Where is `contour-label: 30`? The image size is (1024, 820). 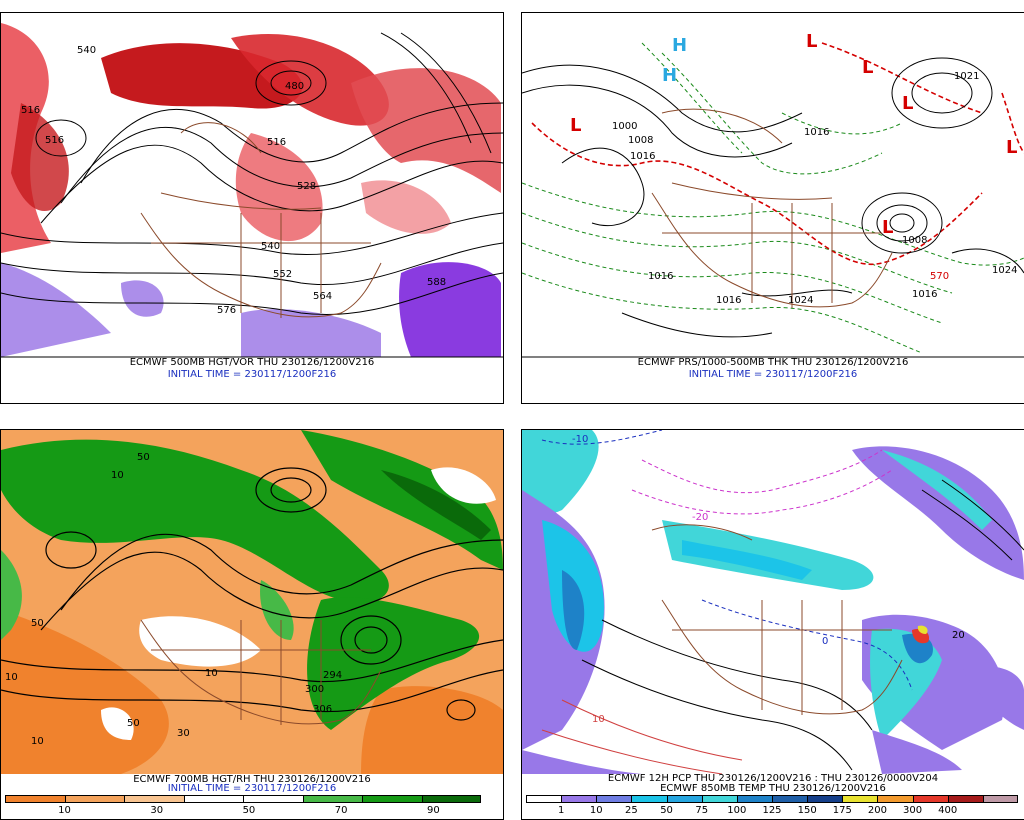
contour-label: 30 is located at coordinates (183, 733).